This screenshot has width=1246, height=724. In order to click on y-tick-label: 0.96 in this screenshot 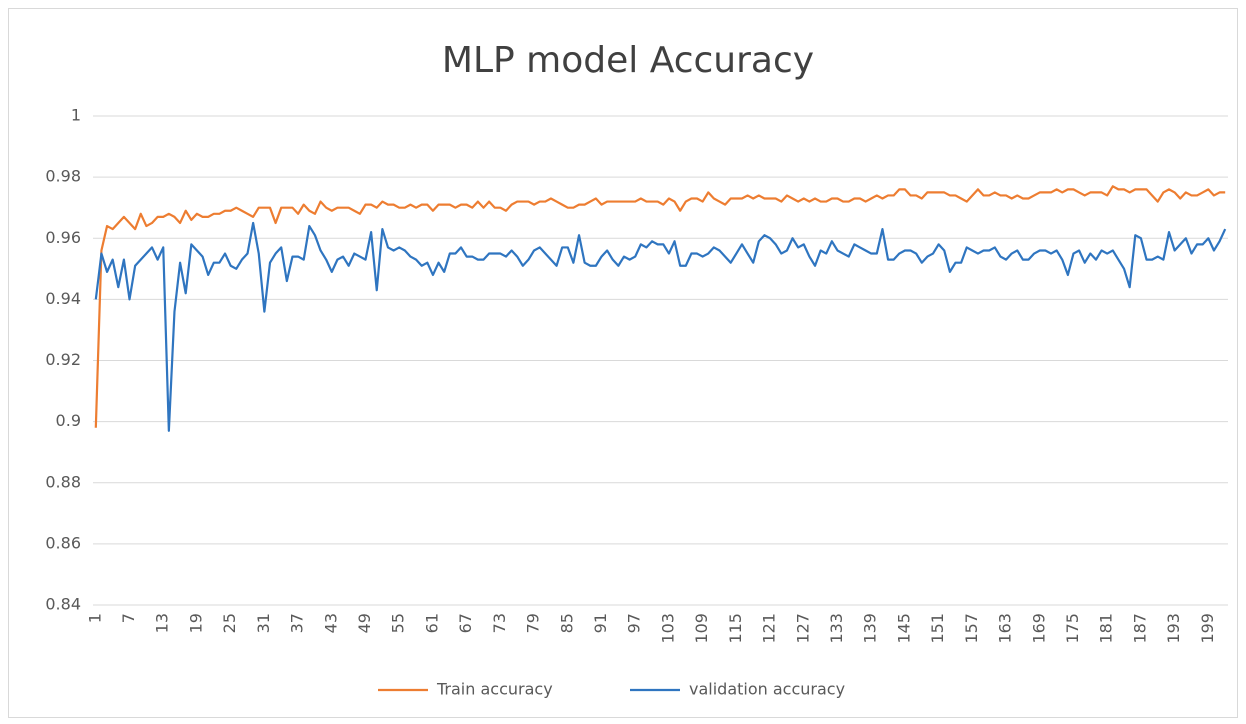, I will do `click(63, 237)`.